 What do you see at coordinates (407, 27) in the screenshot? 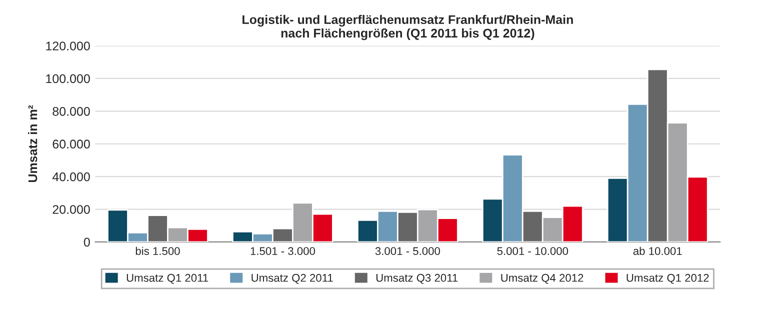
I see `chart-title: Logistik- und Lagerflächenumsatz Frankfurt/Rhein-Main nach Flächengrößen (Q1 2011 bis Q1 2012)` at bounding box center [407, 27].